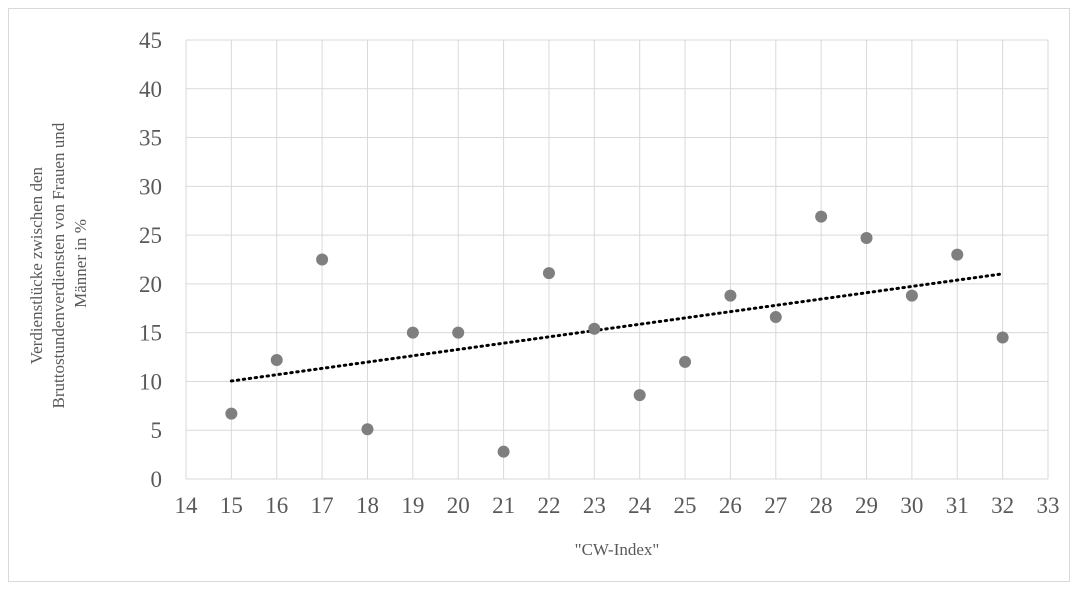 This screenshot has width=1079, height=590. What do you see at coordinates (157, 479) in the screenshot?
I see `y-tick-label: 0` at bounding box center [157, 479].